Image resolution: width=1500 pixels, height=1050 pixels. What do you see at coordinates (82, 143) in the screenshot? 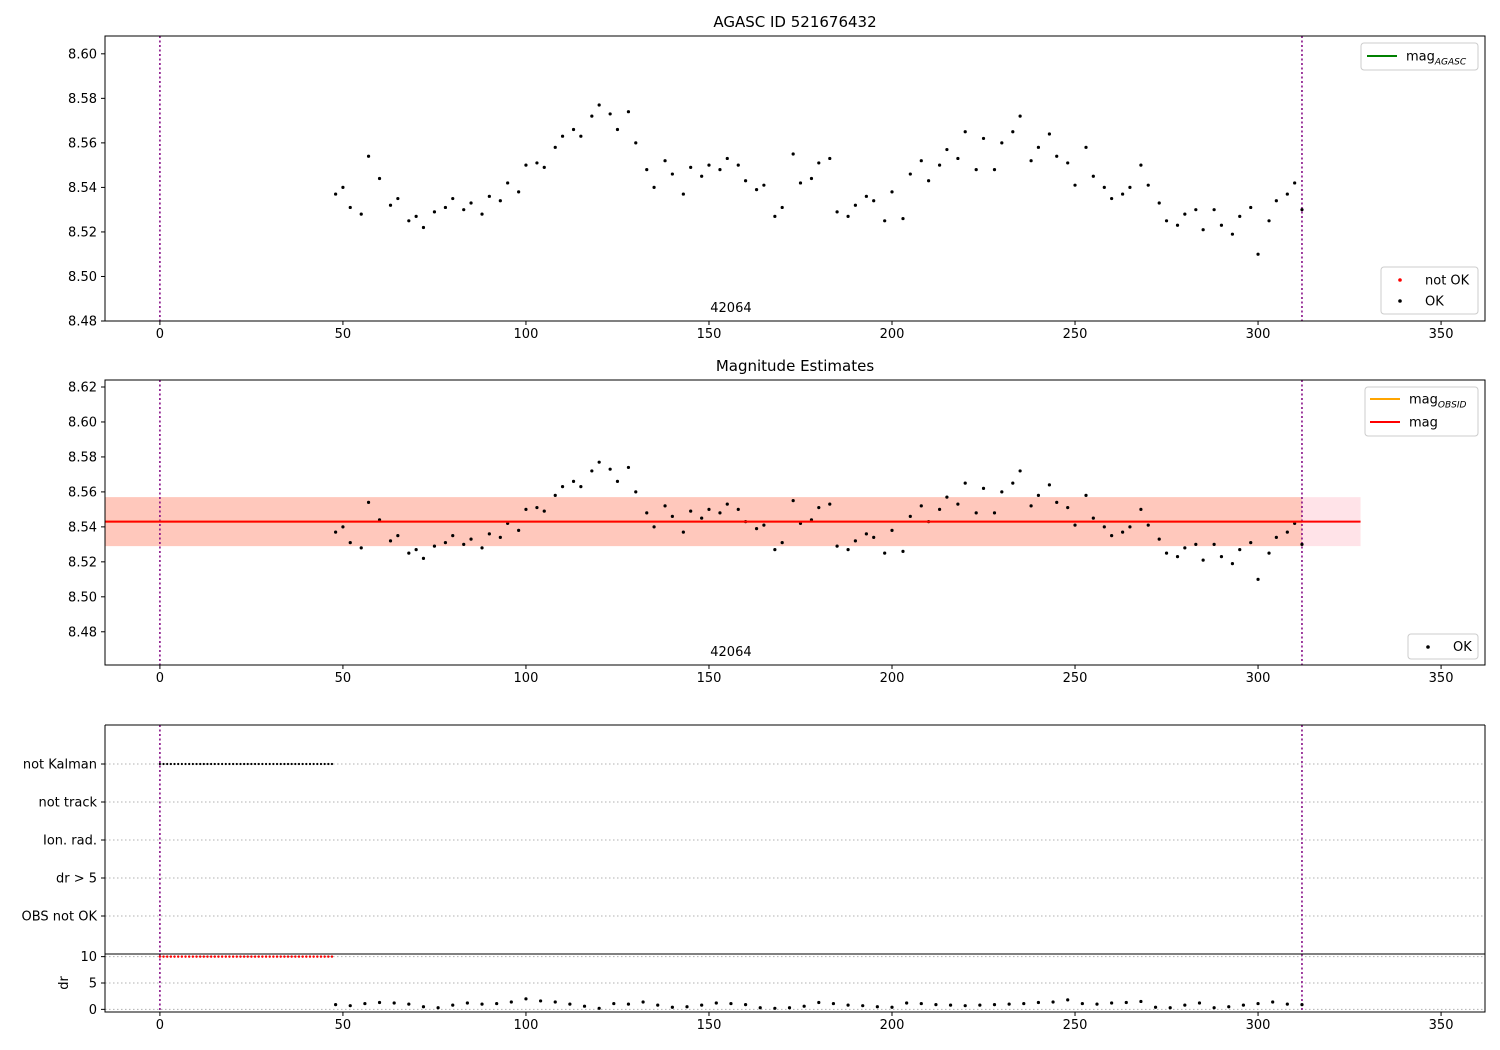
I see `y-tick-label: 8.56` at bounding box center [82, 143].